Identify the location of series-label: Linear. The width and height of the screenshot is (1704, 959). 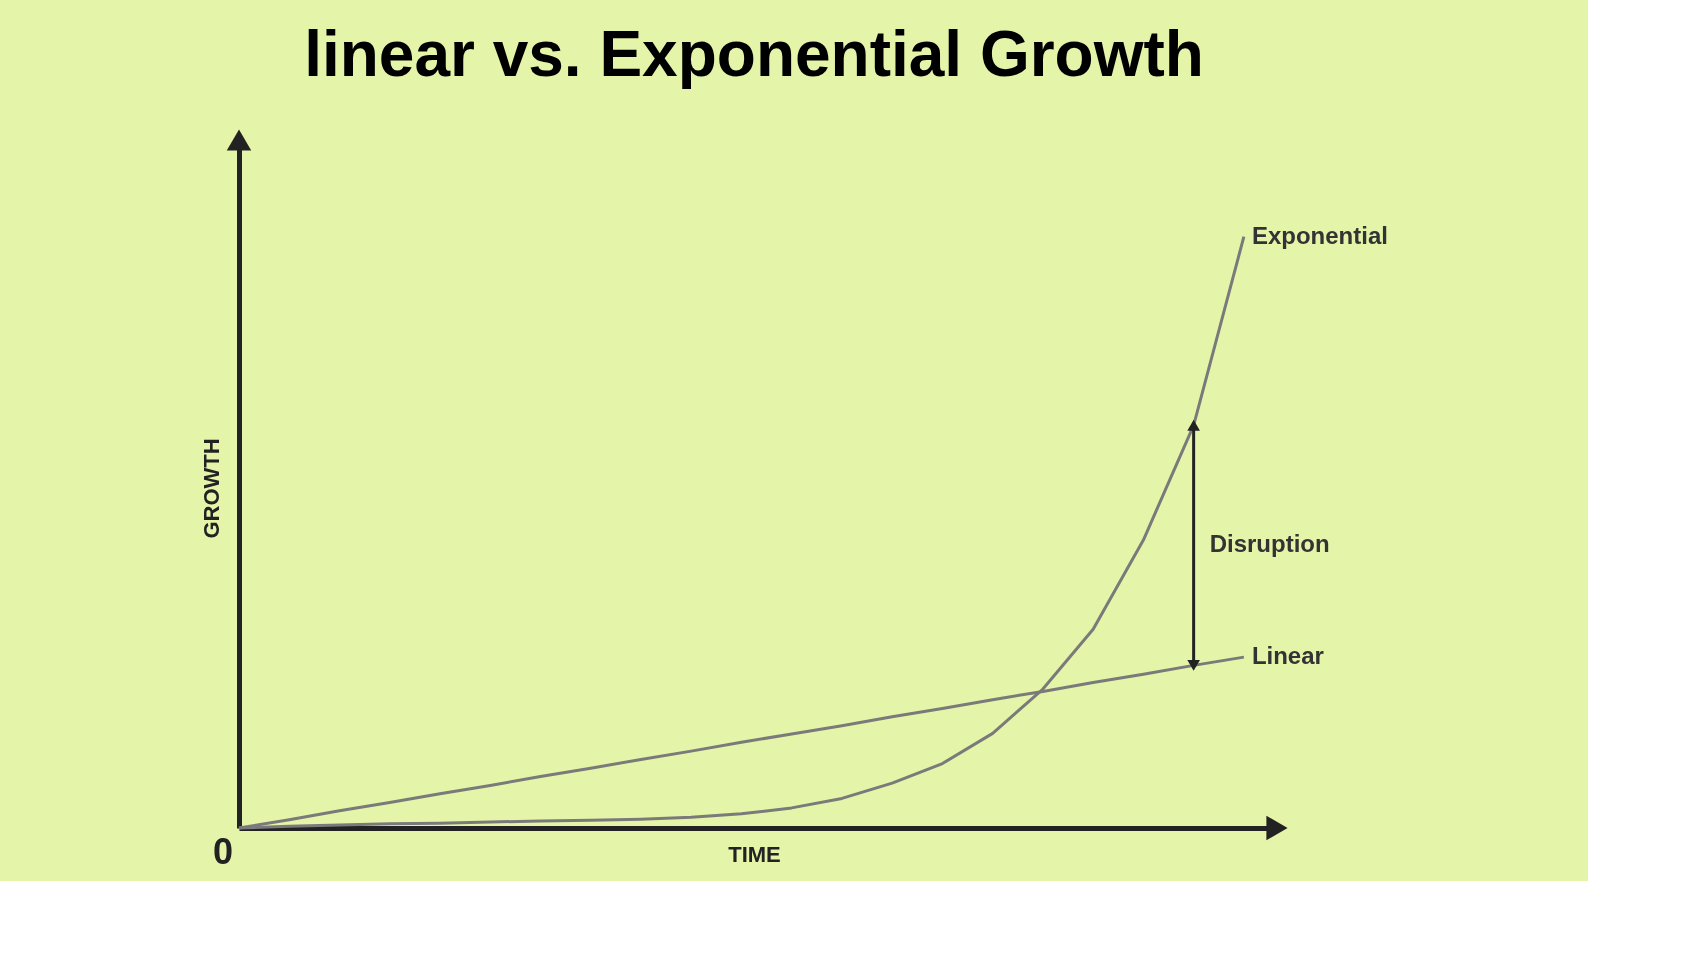
(1287, 656).